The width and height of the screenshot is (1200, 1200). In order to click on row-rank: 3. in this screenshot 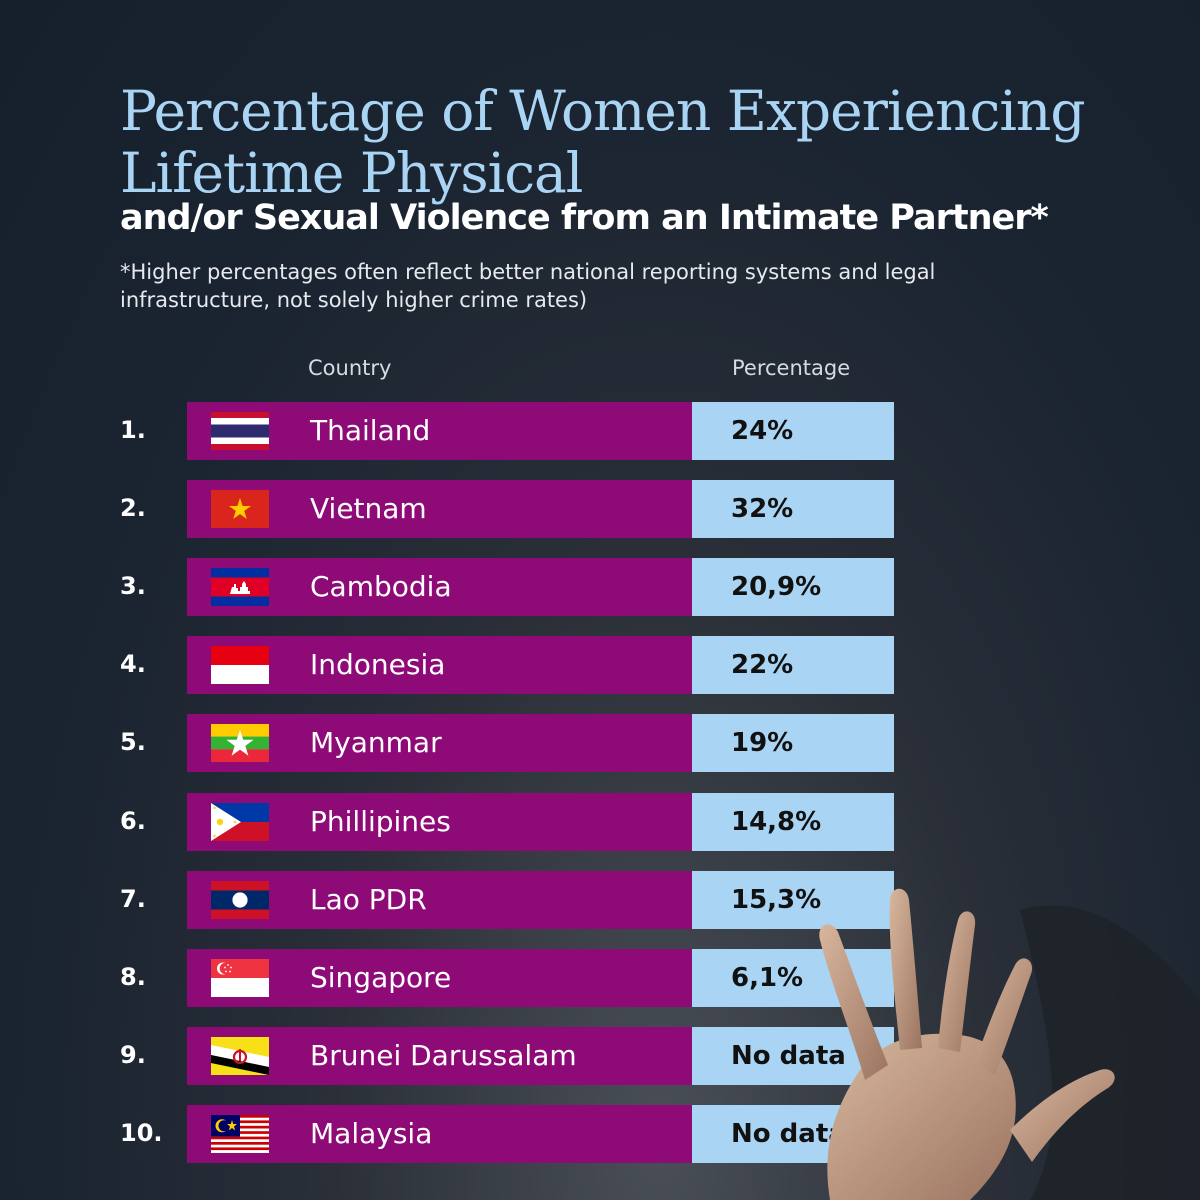, I will do `click(133, 586)`.